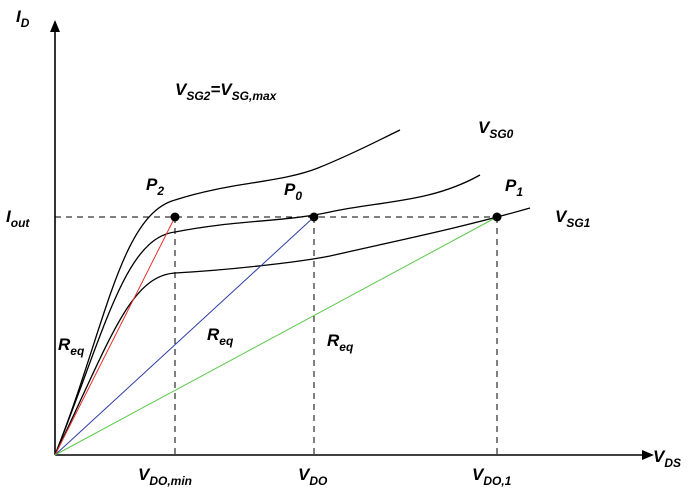 This screenshot has height=498, width=700. What do you see at coordinates (492, 476) in the screenshot?
I see `vdo-1-label: VDO,1` at bounding box center [492, 476].